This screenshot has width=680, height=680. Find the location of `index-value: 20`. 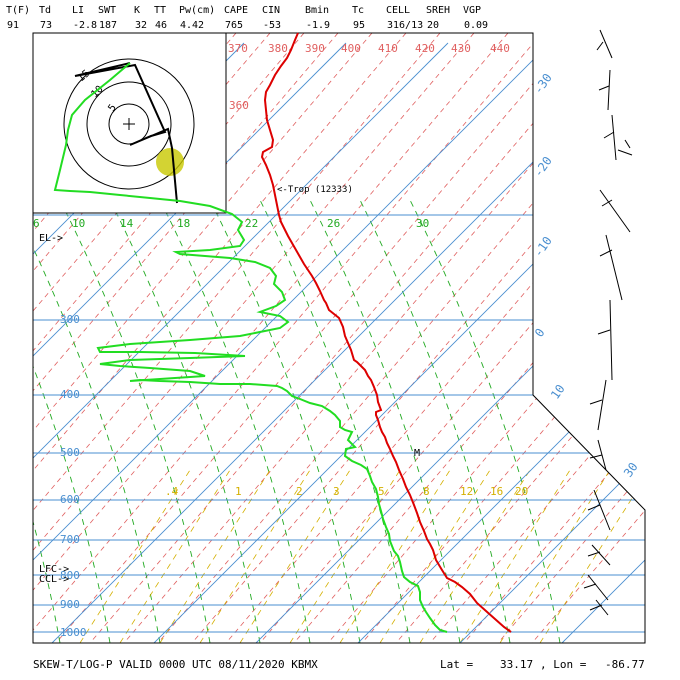

index-value: 20 is located at coordinates (433, 25).